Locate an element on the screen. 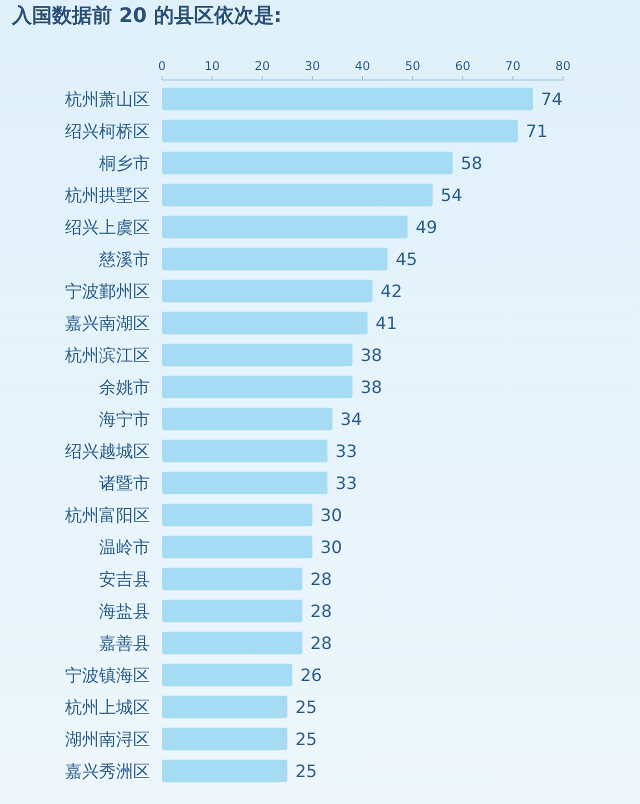  x-tick-label: 10 is located at coordinates (212, 66).